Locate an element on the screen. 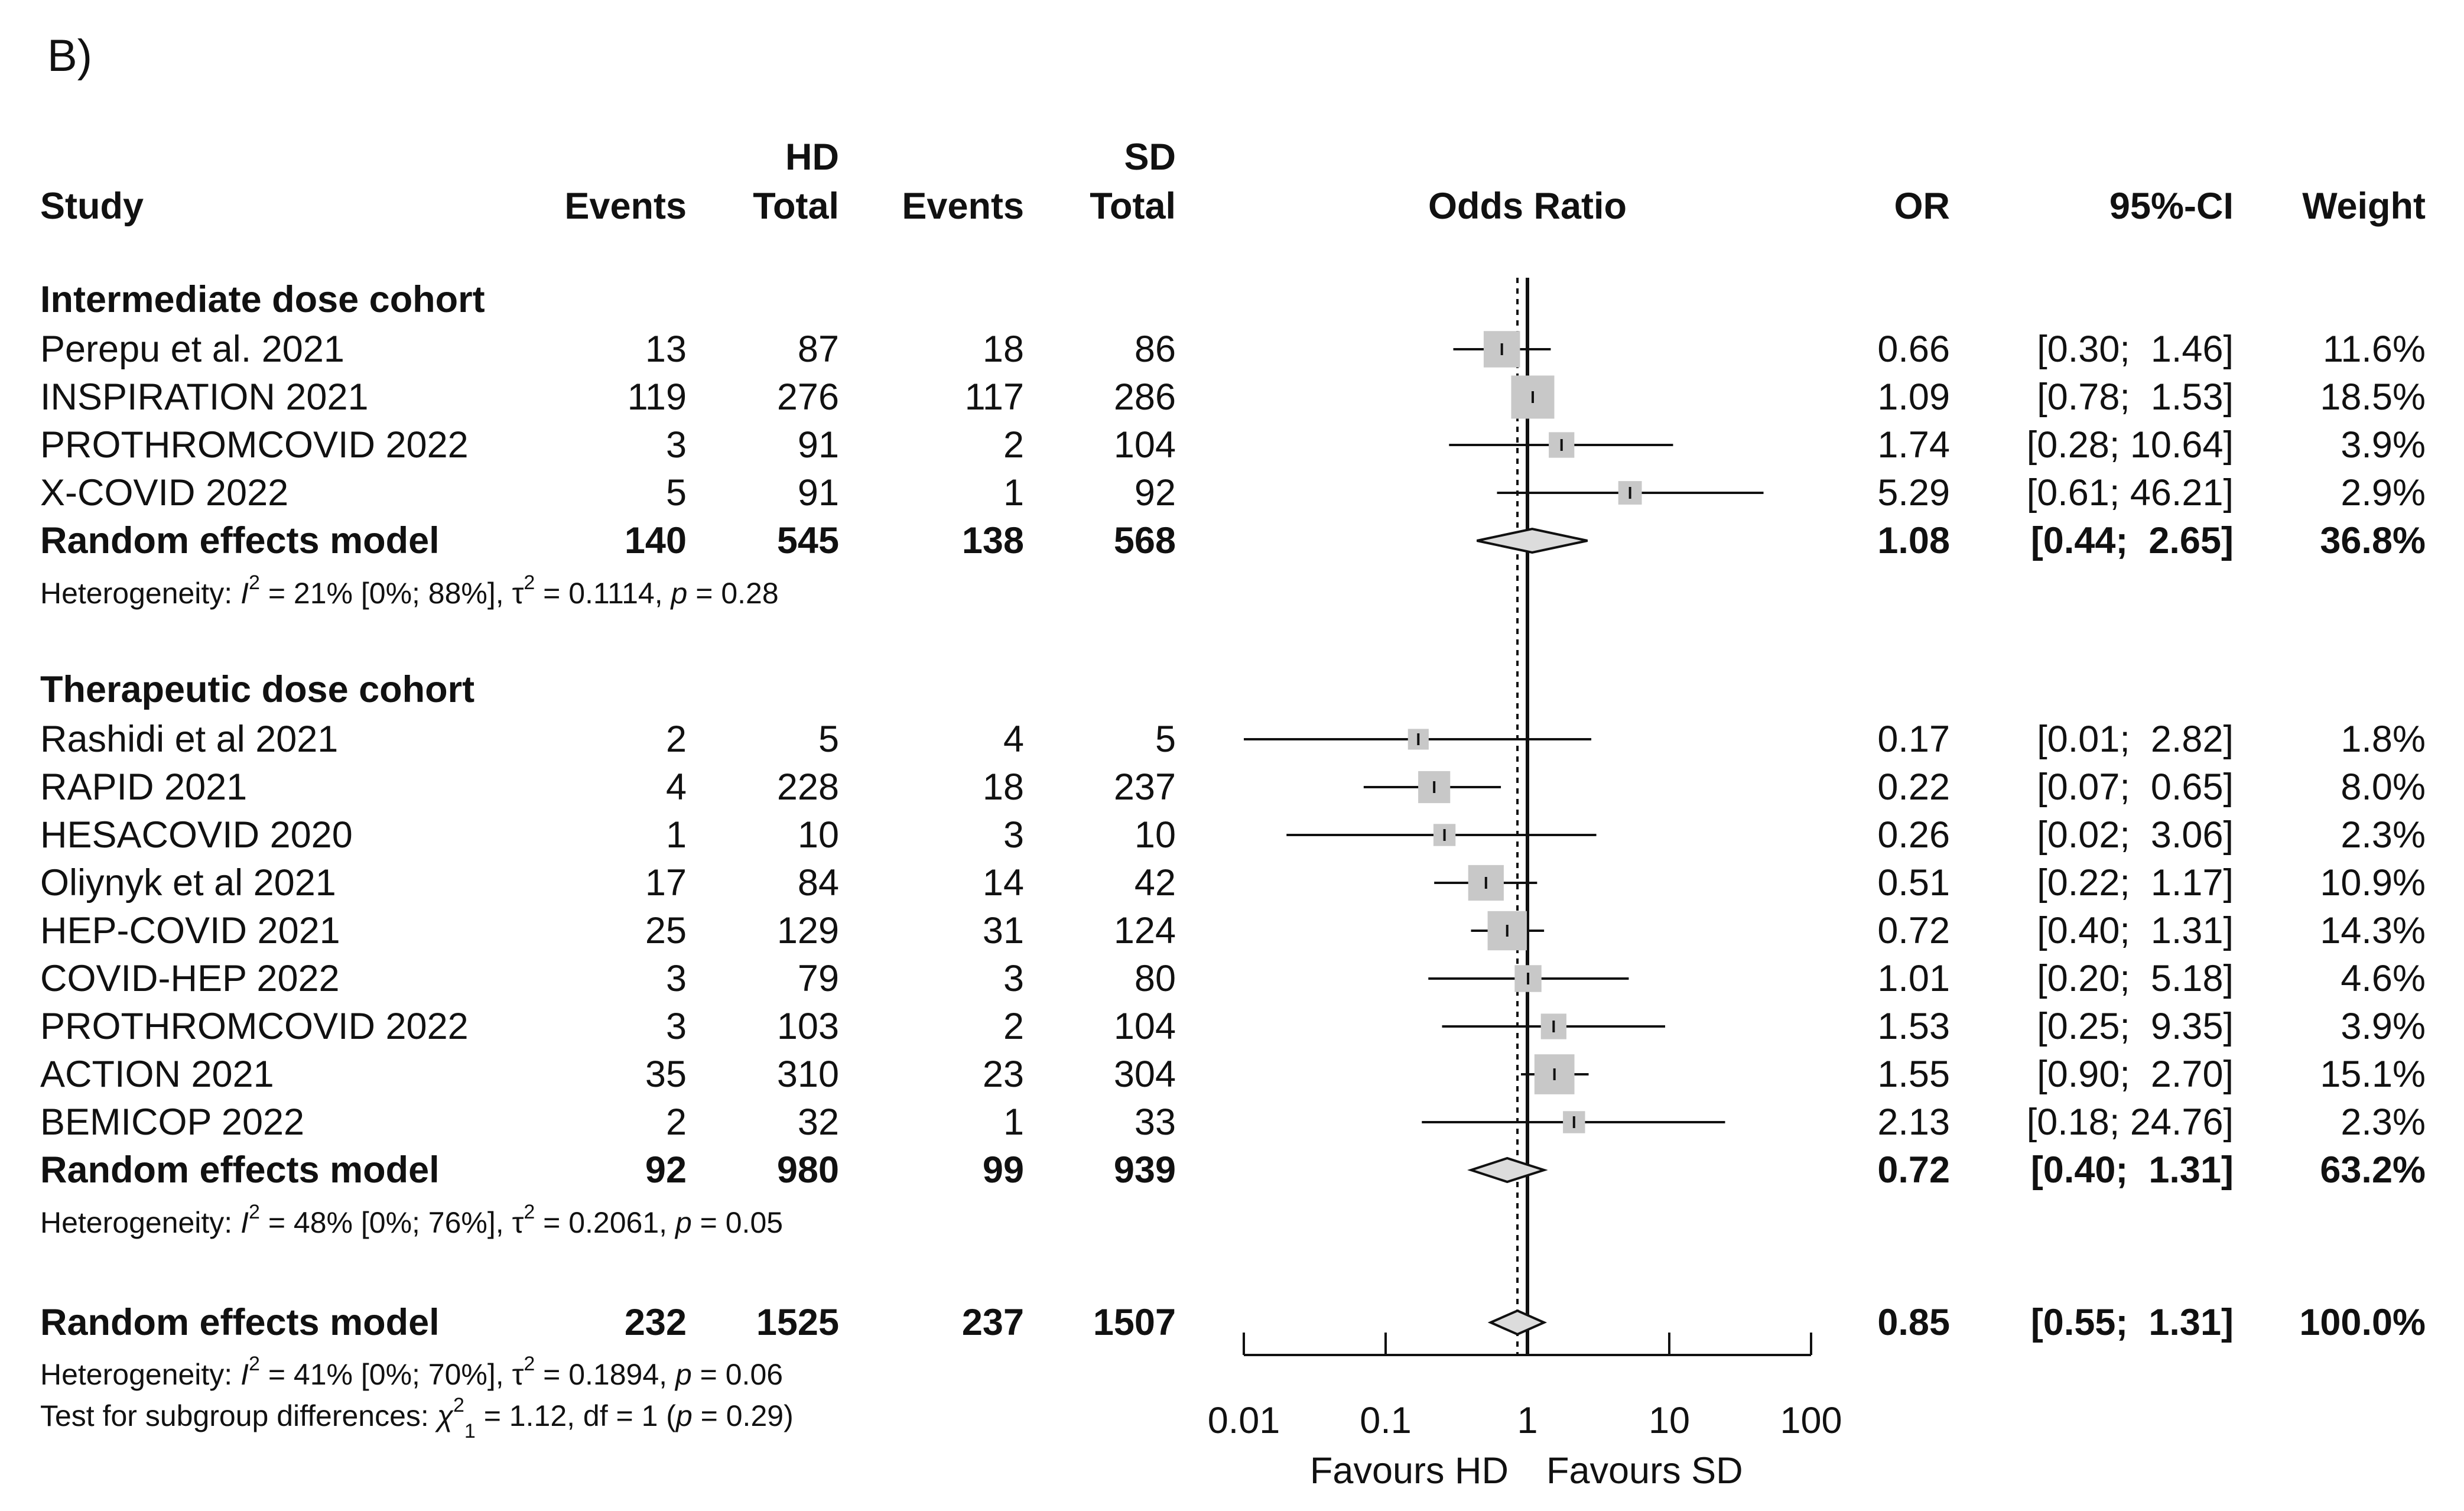 Image resolution: width=2464 pixels, height=1511 pixels. study-name: HEP-COVID 2021 is located at coordinates (190, 930).